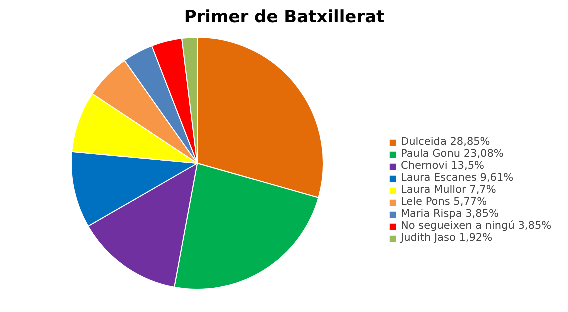 This screenshot has height=312, width=568. I want to click on legend-label: Judith Jaso 1,92%, so click(447, 238).